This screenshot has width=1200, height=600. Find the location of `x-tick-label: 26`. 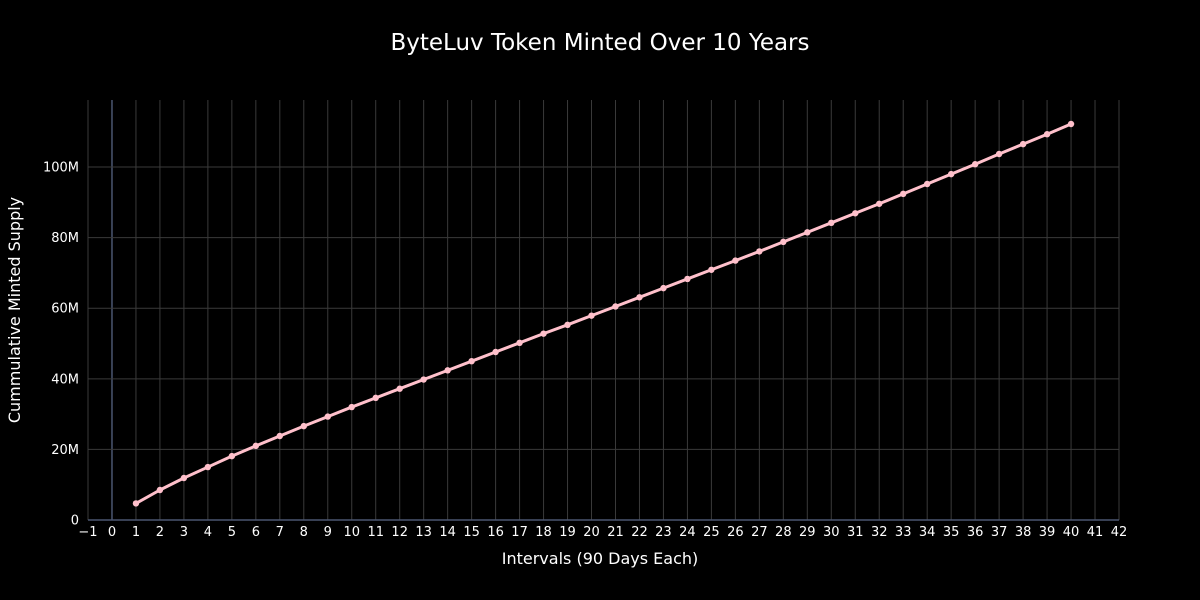

x-tick-label: 26 is located at coordinates (735, 532).